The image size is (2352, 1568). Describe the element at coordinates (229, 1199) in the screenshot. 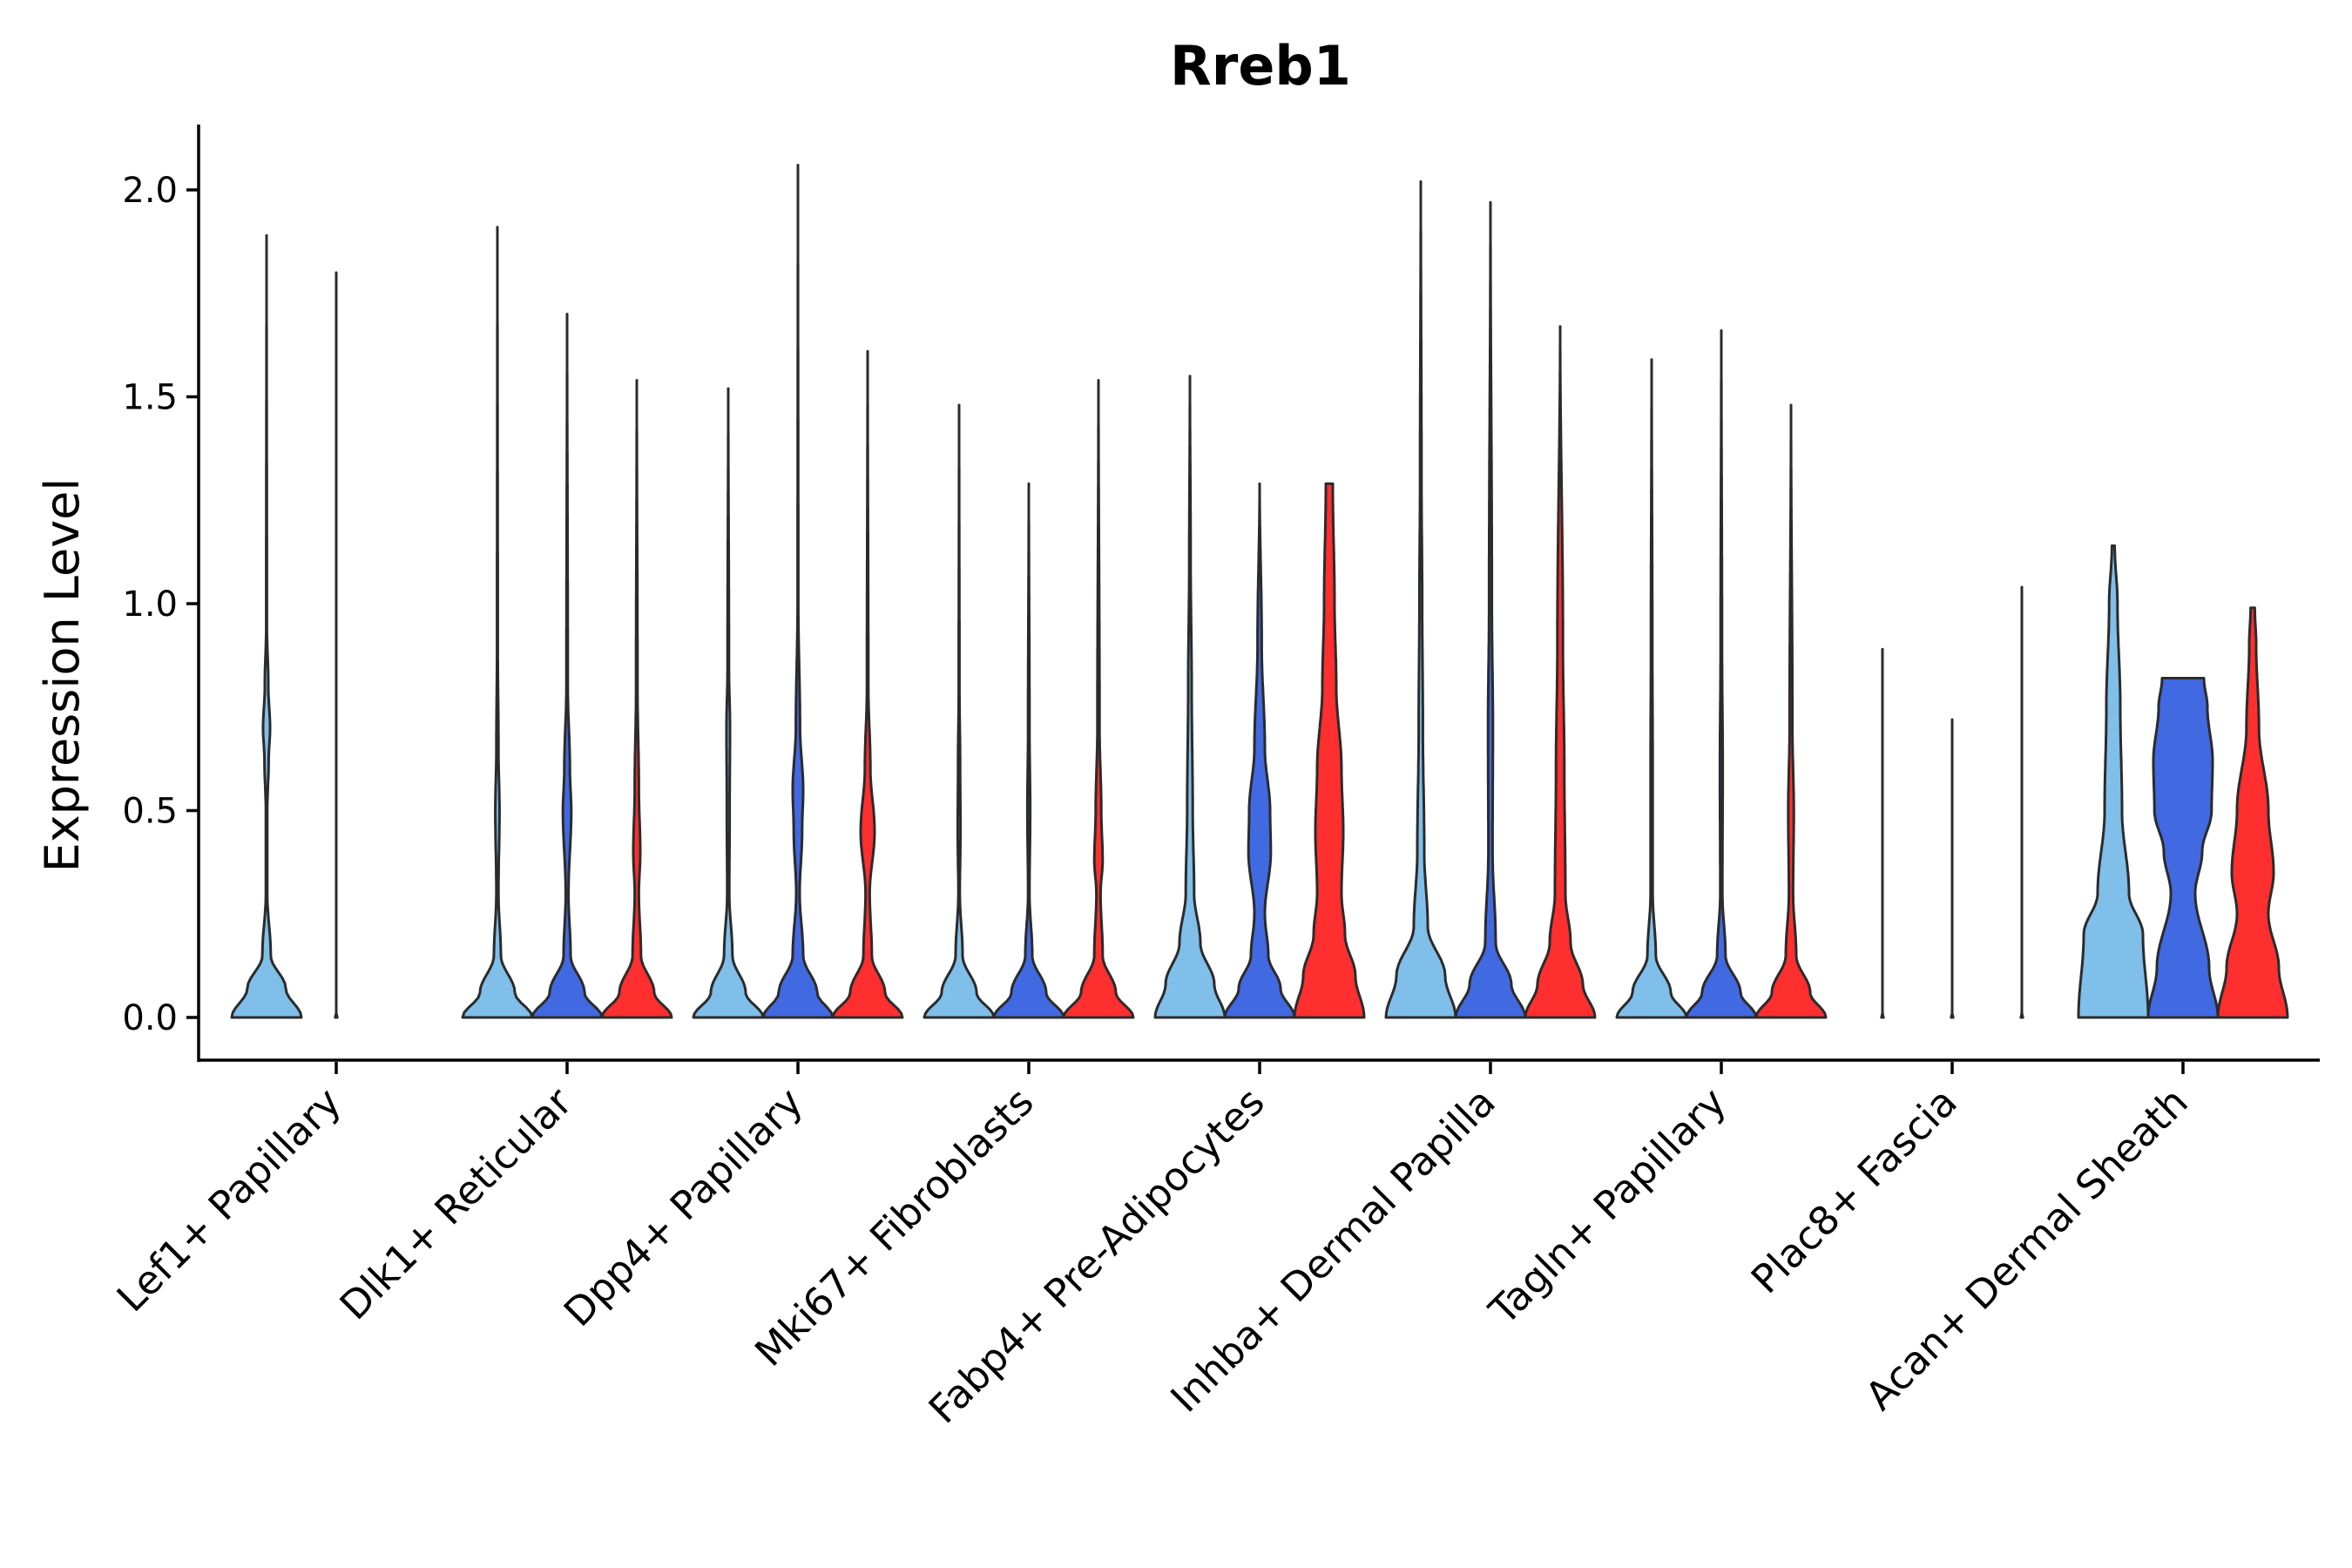

I see `x-tick-label-lef1-papillary: Lef1+ Papillary` at that location.